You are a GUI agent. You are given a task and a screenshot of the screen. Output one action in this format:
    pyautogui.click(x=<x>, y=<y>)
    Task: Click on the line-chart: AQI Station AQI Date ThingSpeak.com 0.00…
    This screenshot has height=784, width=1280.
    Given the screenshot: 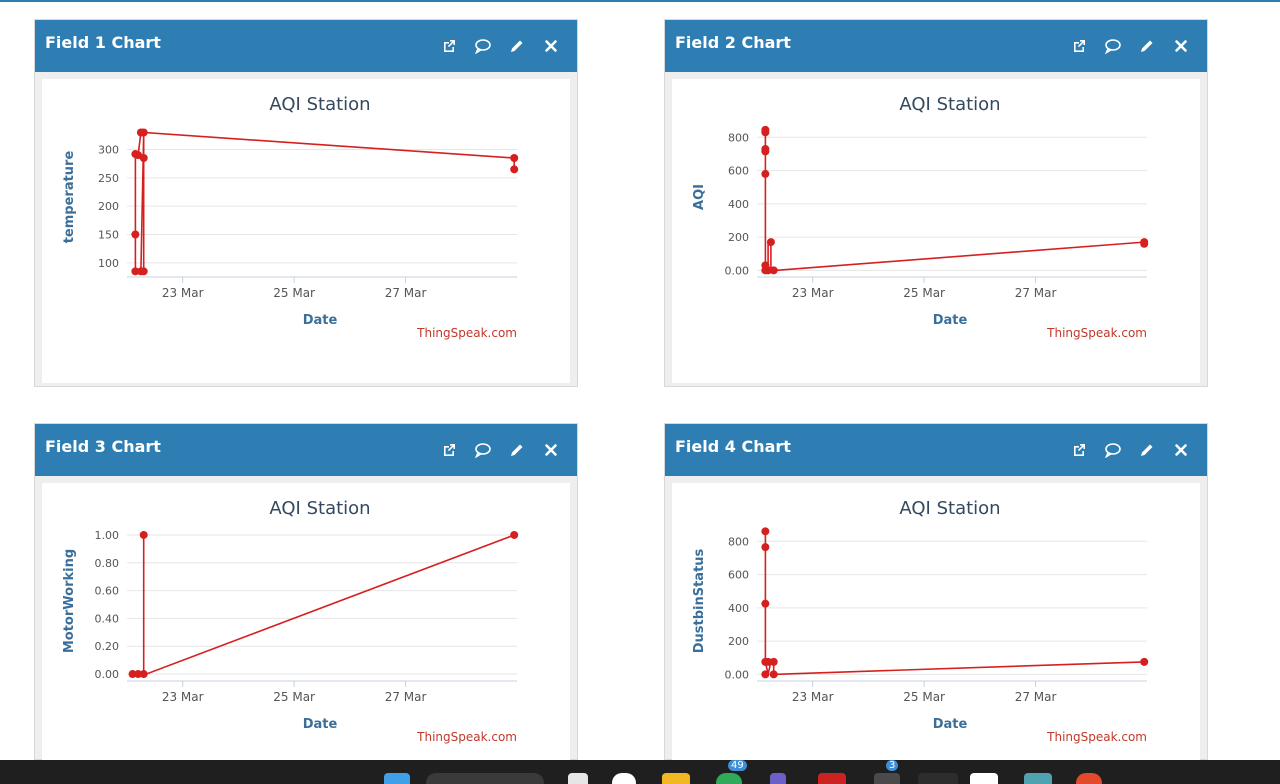 What is the action you would take?
    pyautogui.click(x=920, y=217)
    